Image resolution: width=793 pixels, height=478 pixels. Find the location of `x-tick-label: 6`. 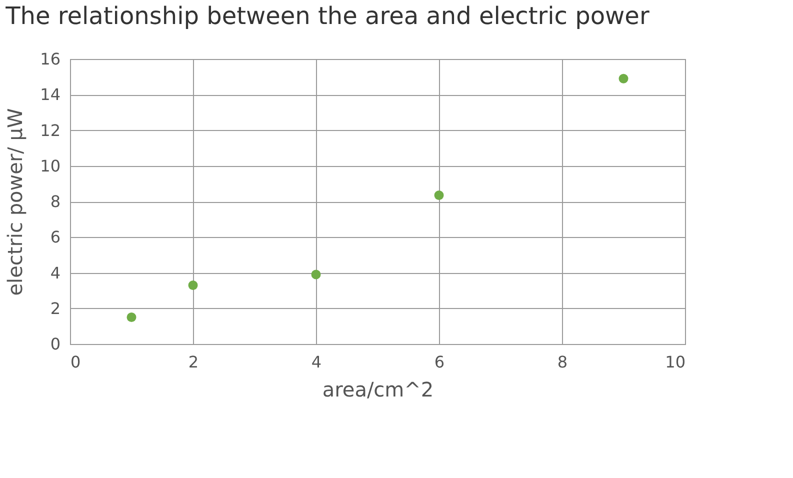

x-tick-label: 6 is located at coordinates (439, 362).